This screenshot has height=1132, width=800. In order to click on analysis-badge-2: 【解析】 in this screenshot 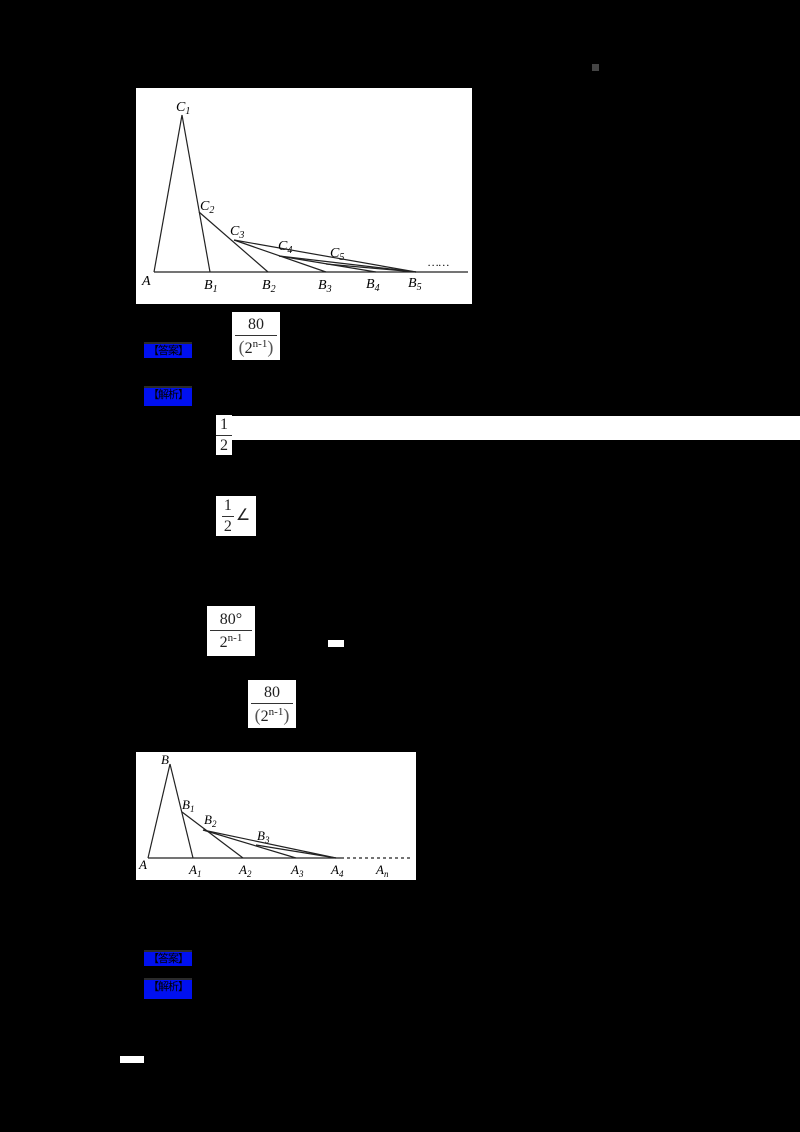, I will do `click(168, 988)`.